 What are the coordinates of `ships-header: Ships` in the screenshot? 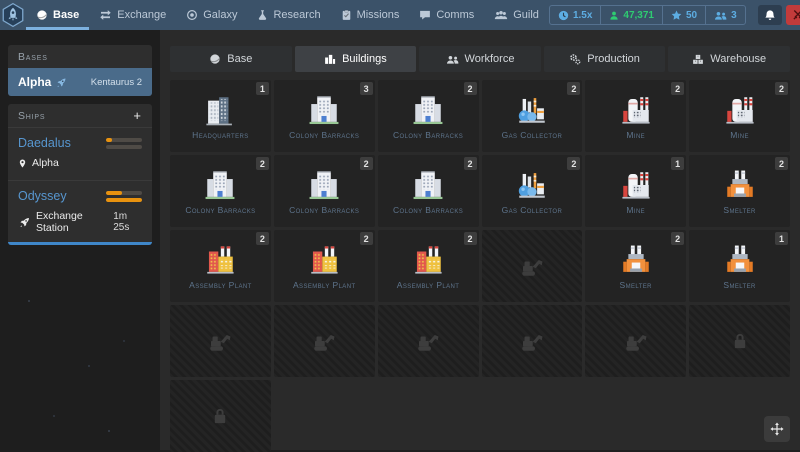 It's located at (31, 116).